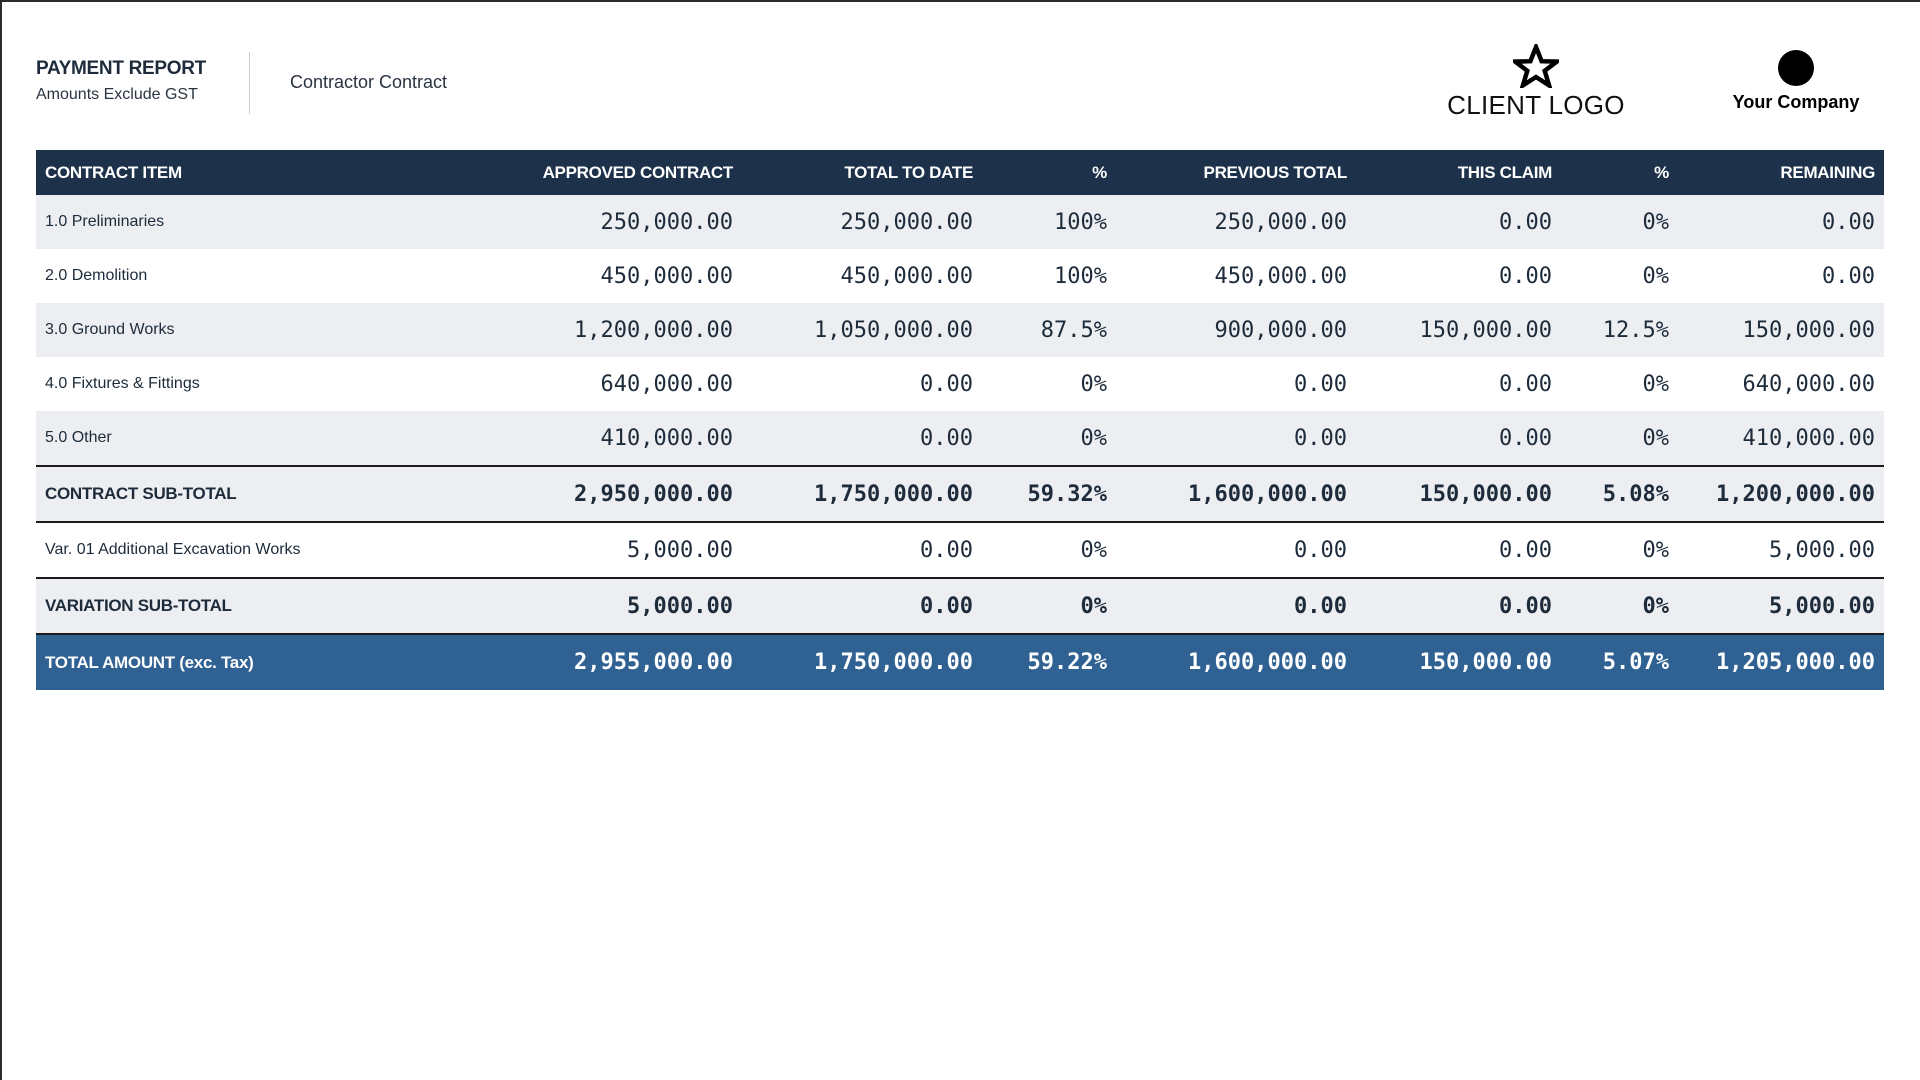 The width and height of the screenshot is (1920, 1080). What do you see at coordinates (563, 172) in the screenshot?
I see `col-header-approved-contract: APPROVED CONTRACT` at bounding box center [563, 172].